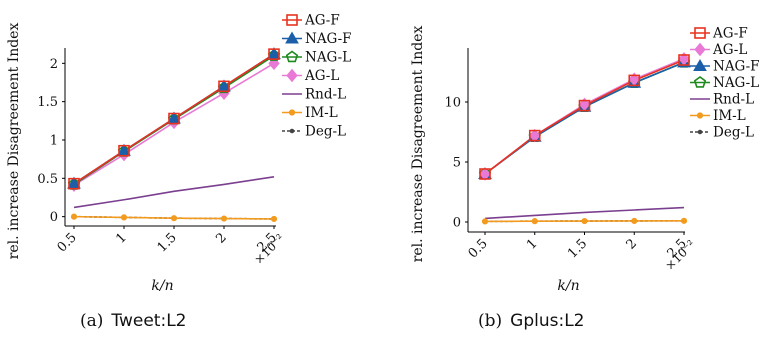  What do you see at coordinates (47, 102) in the screenshot?
I see `y-tick-label: 1.5` at bounding box center [47, 102].